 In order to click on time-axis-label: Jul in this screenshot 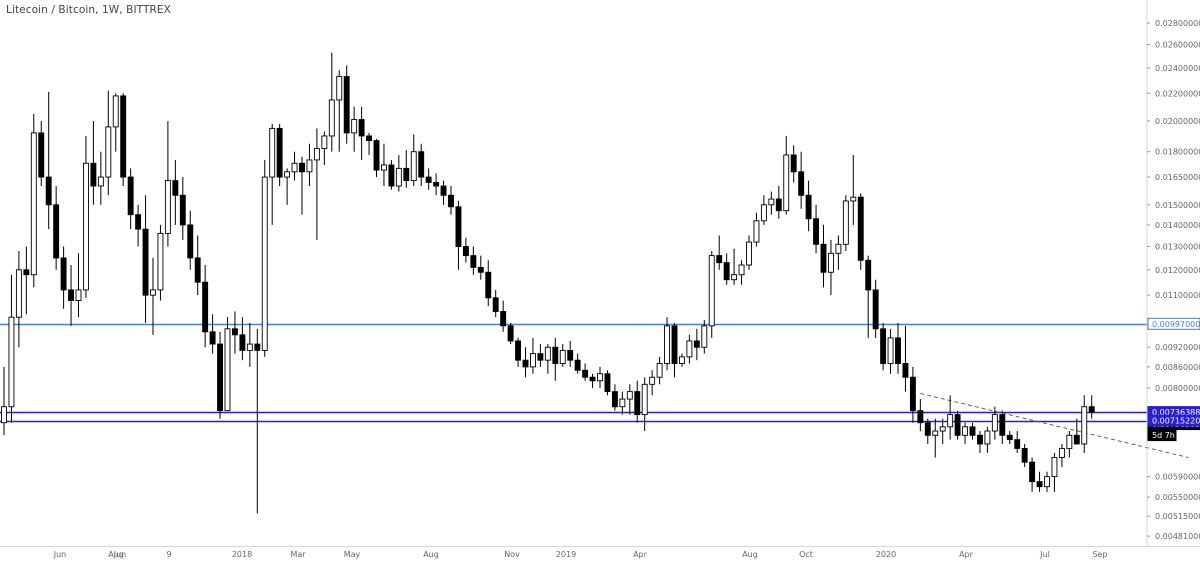, I will do `click(1044, 554)`.